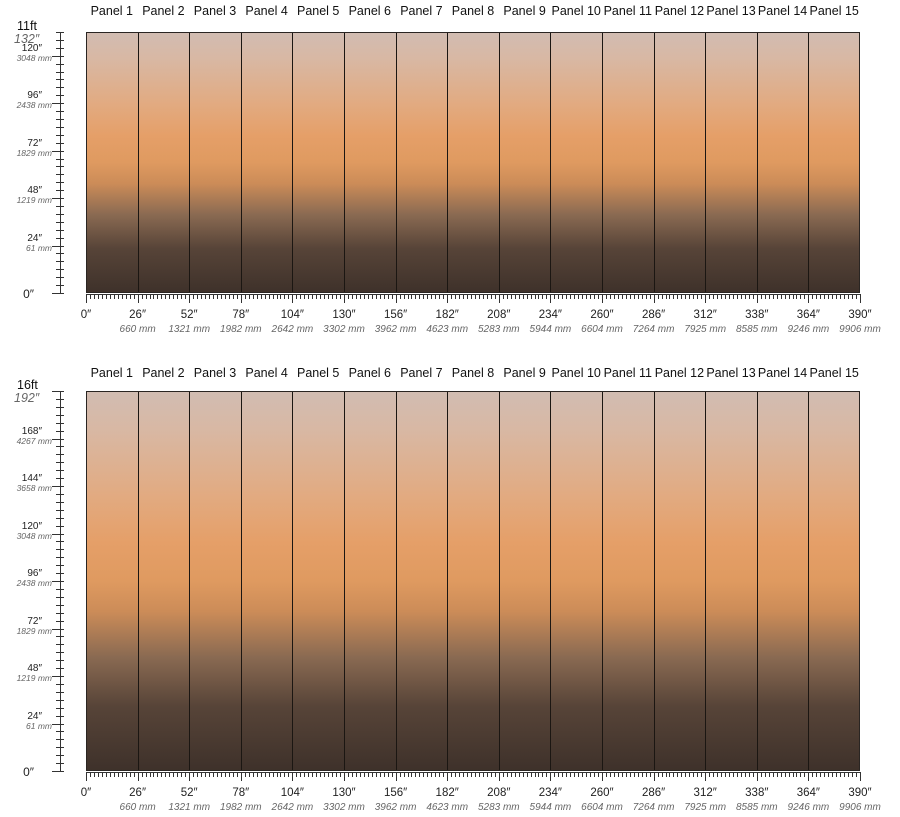 The height and width of the screenshot is (817, 900). Describe the element at coordinates (860, 329) in the screenshot. I see `horizontal-label-mm: 9906 mm` at that location.